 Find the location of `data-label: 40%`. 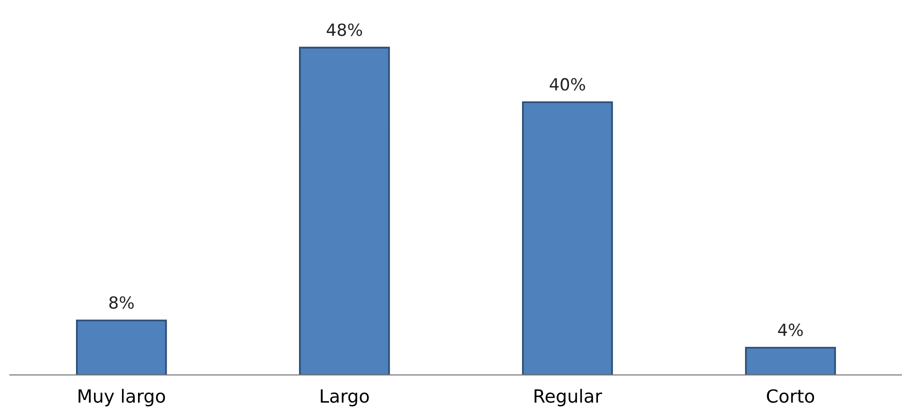

data-label: 40% is located at coordinates (568, 84).